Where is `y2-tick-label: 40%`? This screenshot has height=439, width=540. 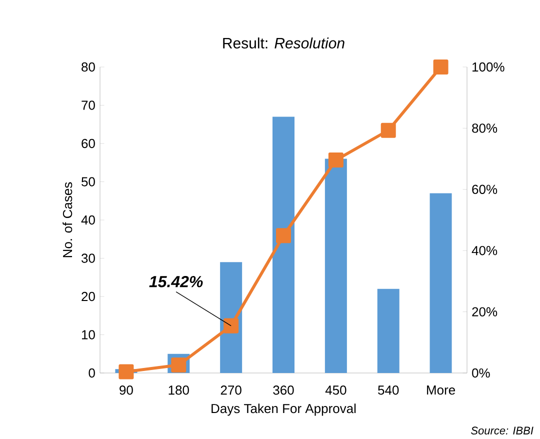
y2-tick-label: 40% is located at coordinates (485, 251).